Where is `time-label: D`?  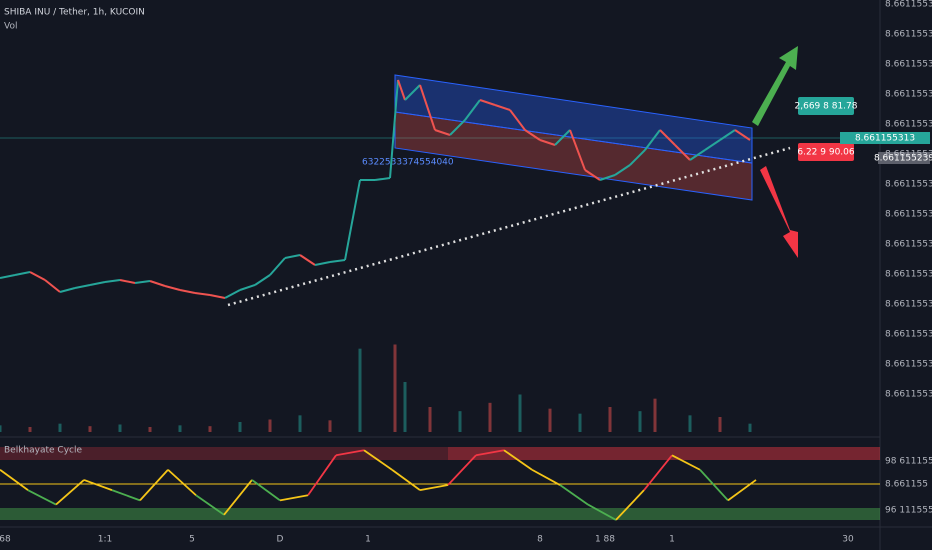
time-label: D is located at coordinates (280, 540).